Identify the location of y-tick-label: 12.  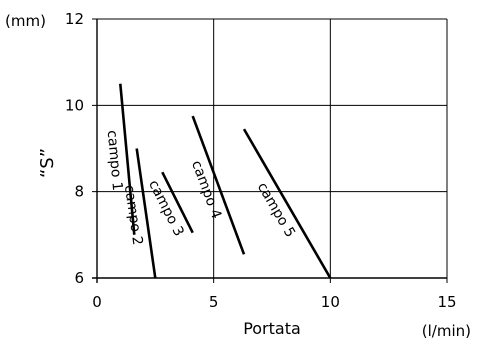
(74, 19).